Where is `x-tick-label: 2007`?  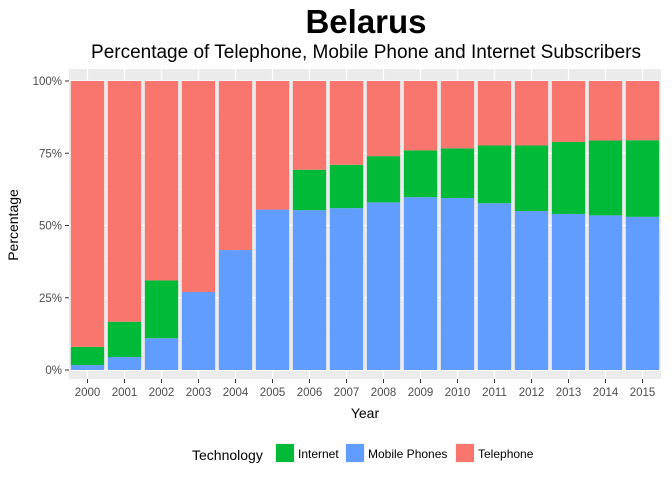 x-tick-label: 2007 is located at coordinates (347, 393).